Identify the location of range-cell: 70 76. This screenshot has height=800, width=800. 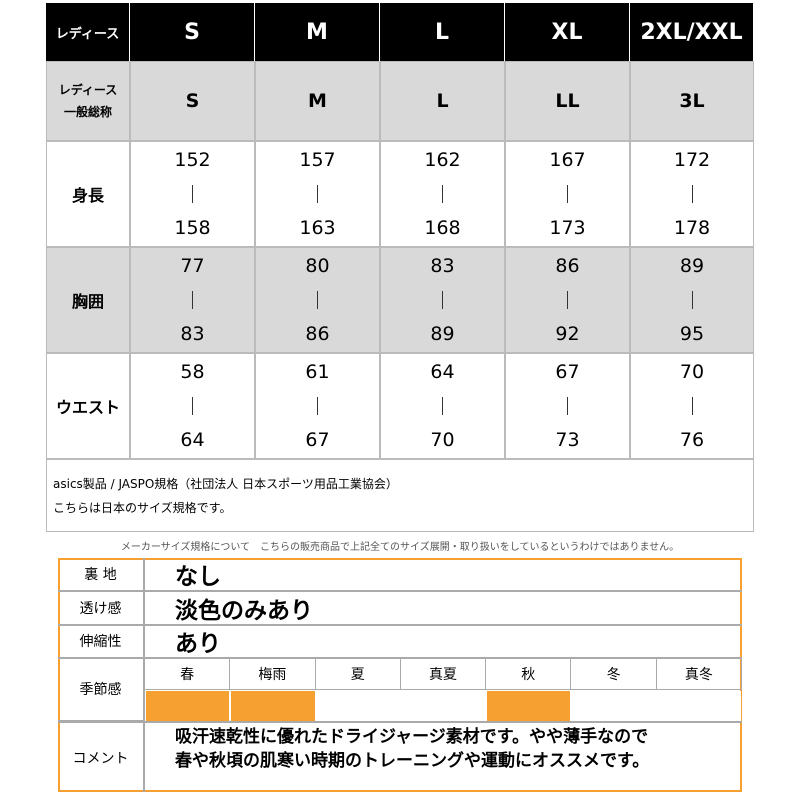
(692, 406).